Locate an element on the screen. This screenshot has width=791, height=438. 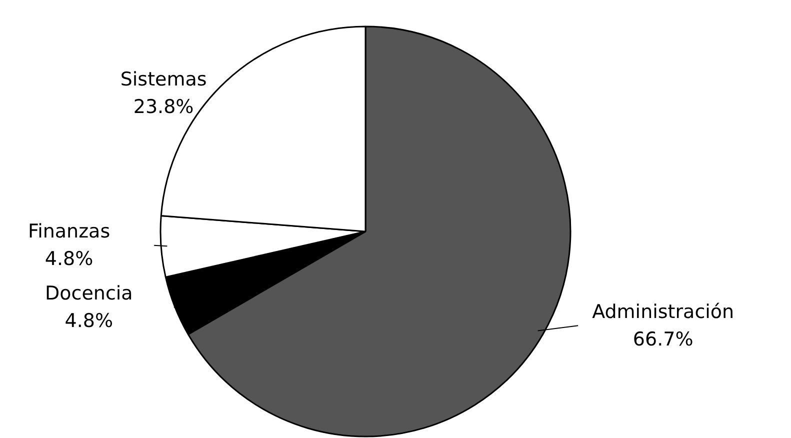
slice-label: Sistemas is located at coordinates (163, 79).